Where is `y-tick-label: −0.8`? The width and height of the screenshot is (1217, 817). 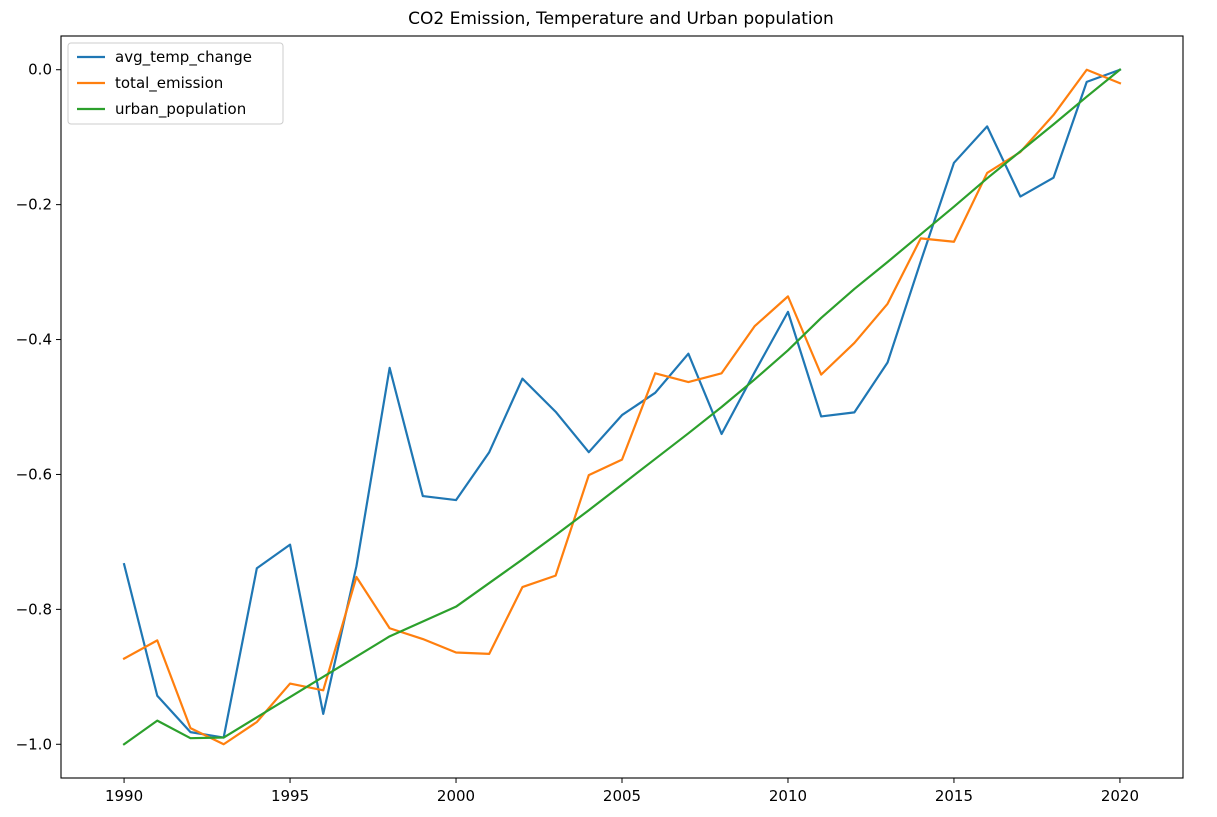
y-tick-label: −0.8 is located at coordinates (34, 609).